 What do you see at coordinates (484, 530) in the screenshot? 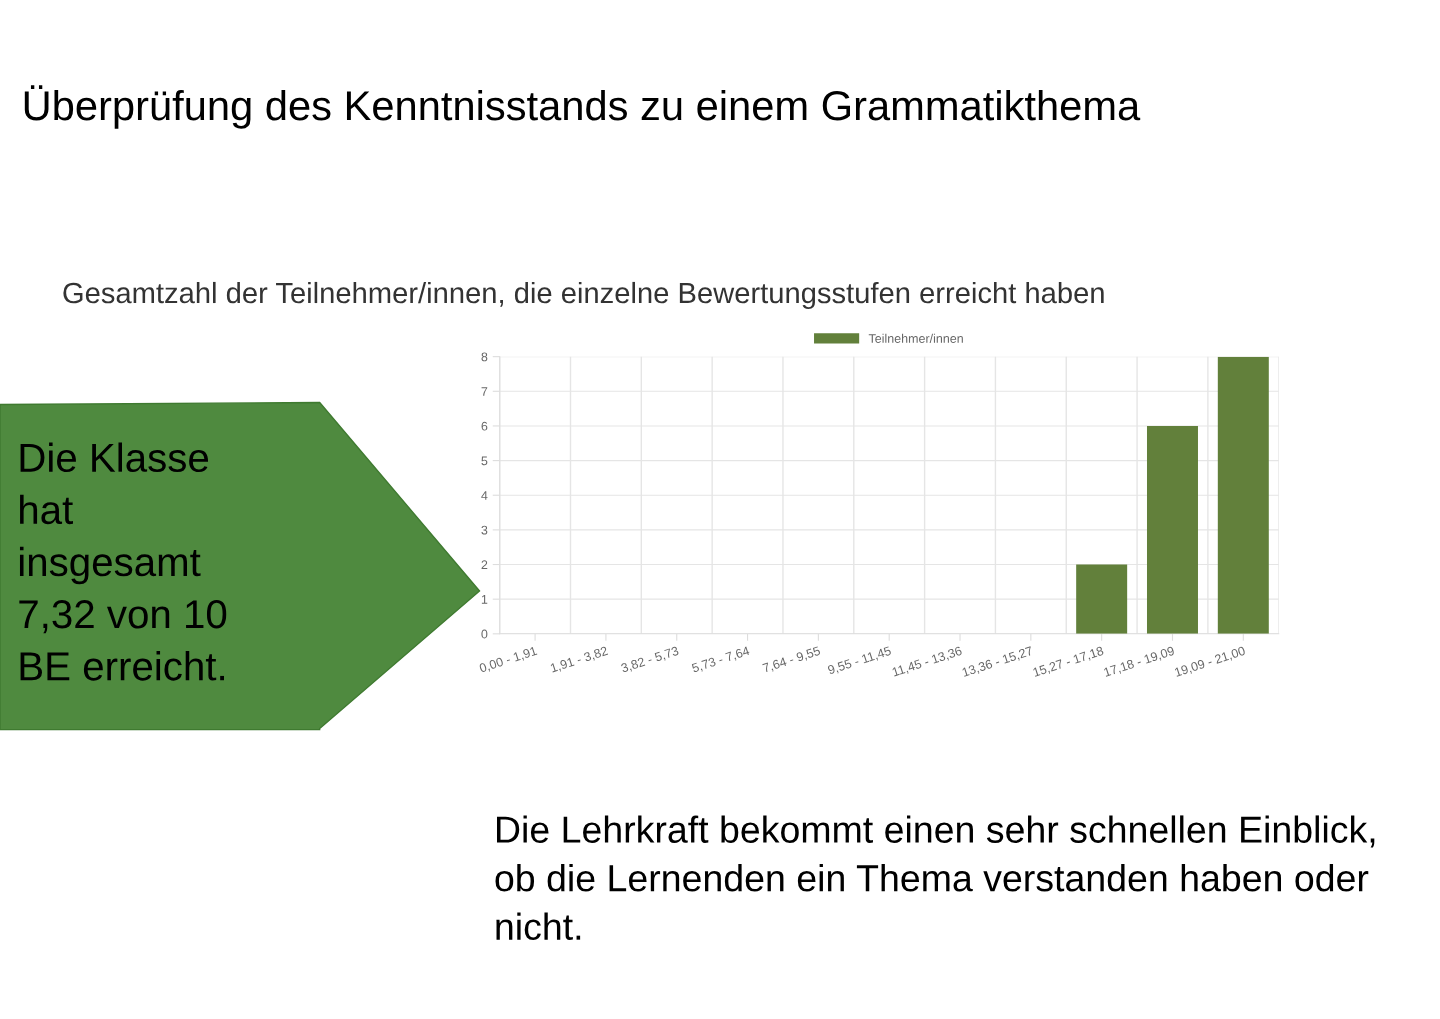
I see `y-tick-label: 3` at bounding box center [484, 530].